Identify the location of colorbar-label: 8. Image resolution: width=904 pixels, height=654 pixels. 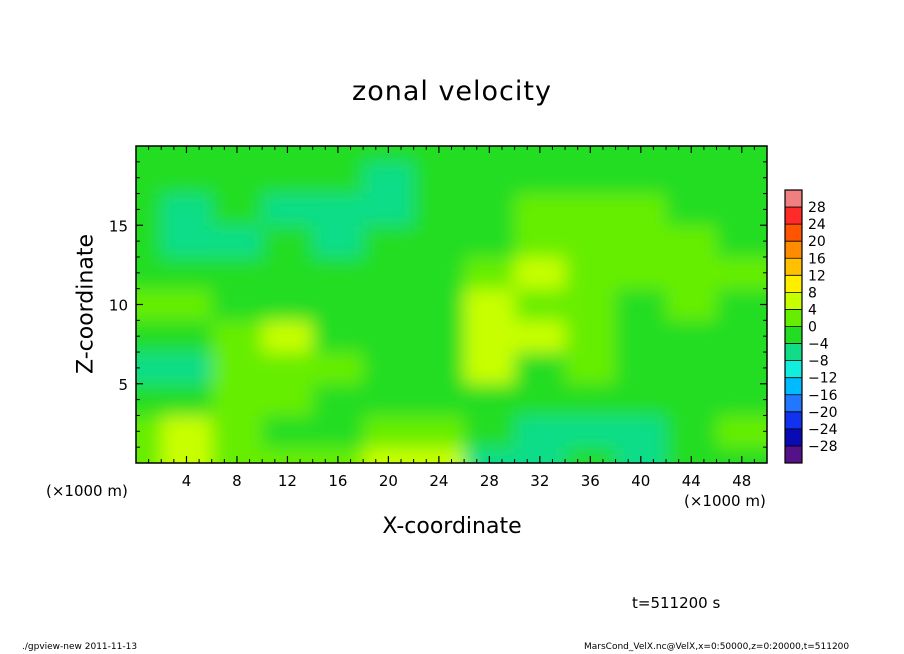
(812, 293).